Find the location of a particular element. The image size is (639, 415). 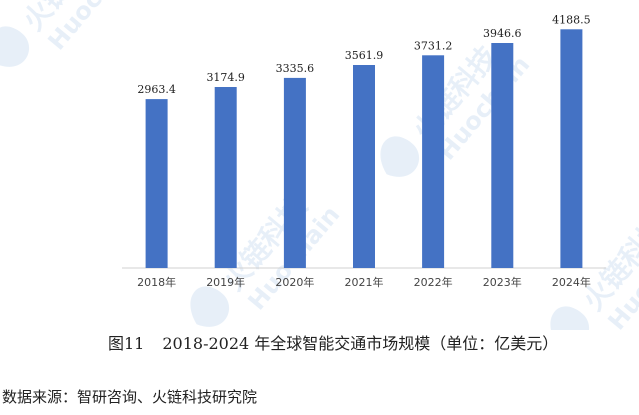

bar-2021年 is located at coordinates (364, 166).